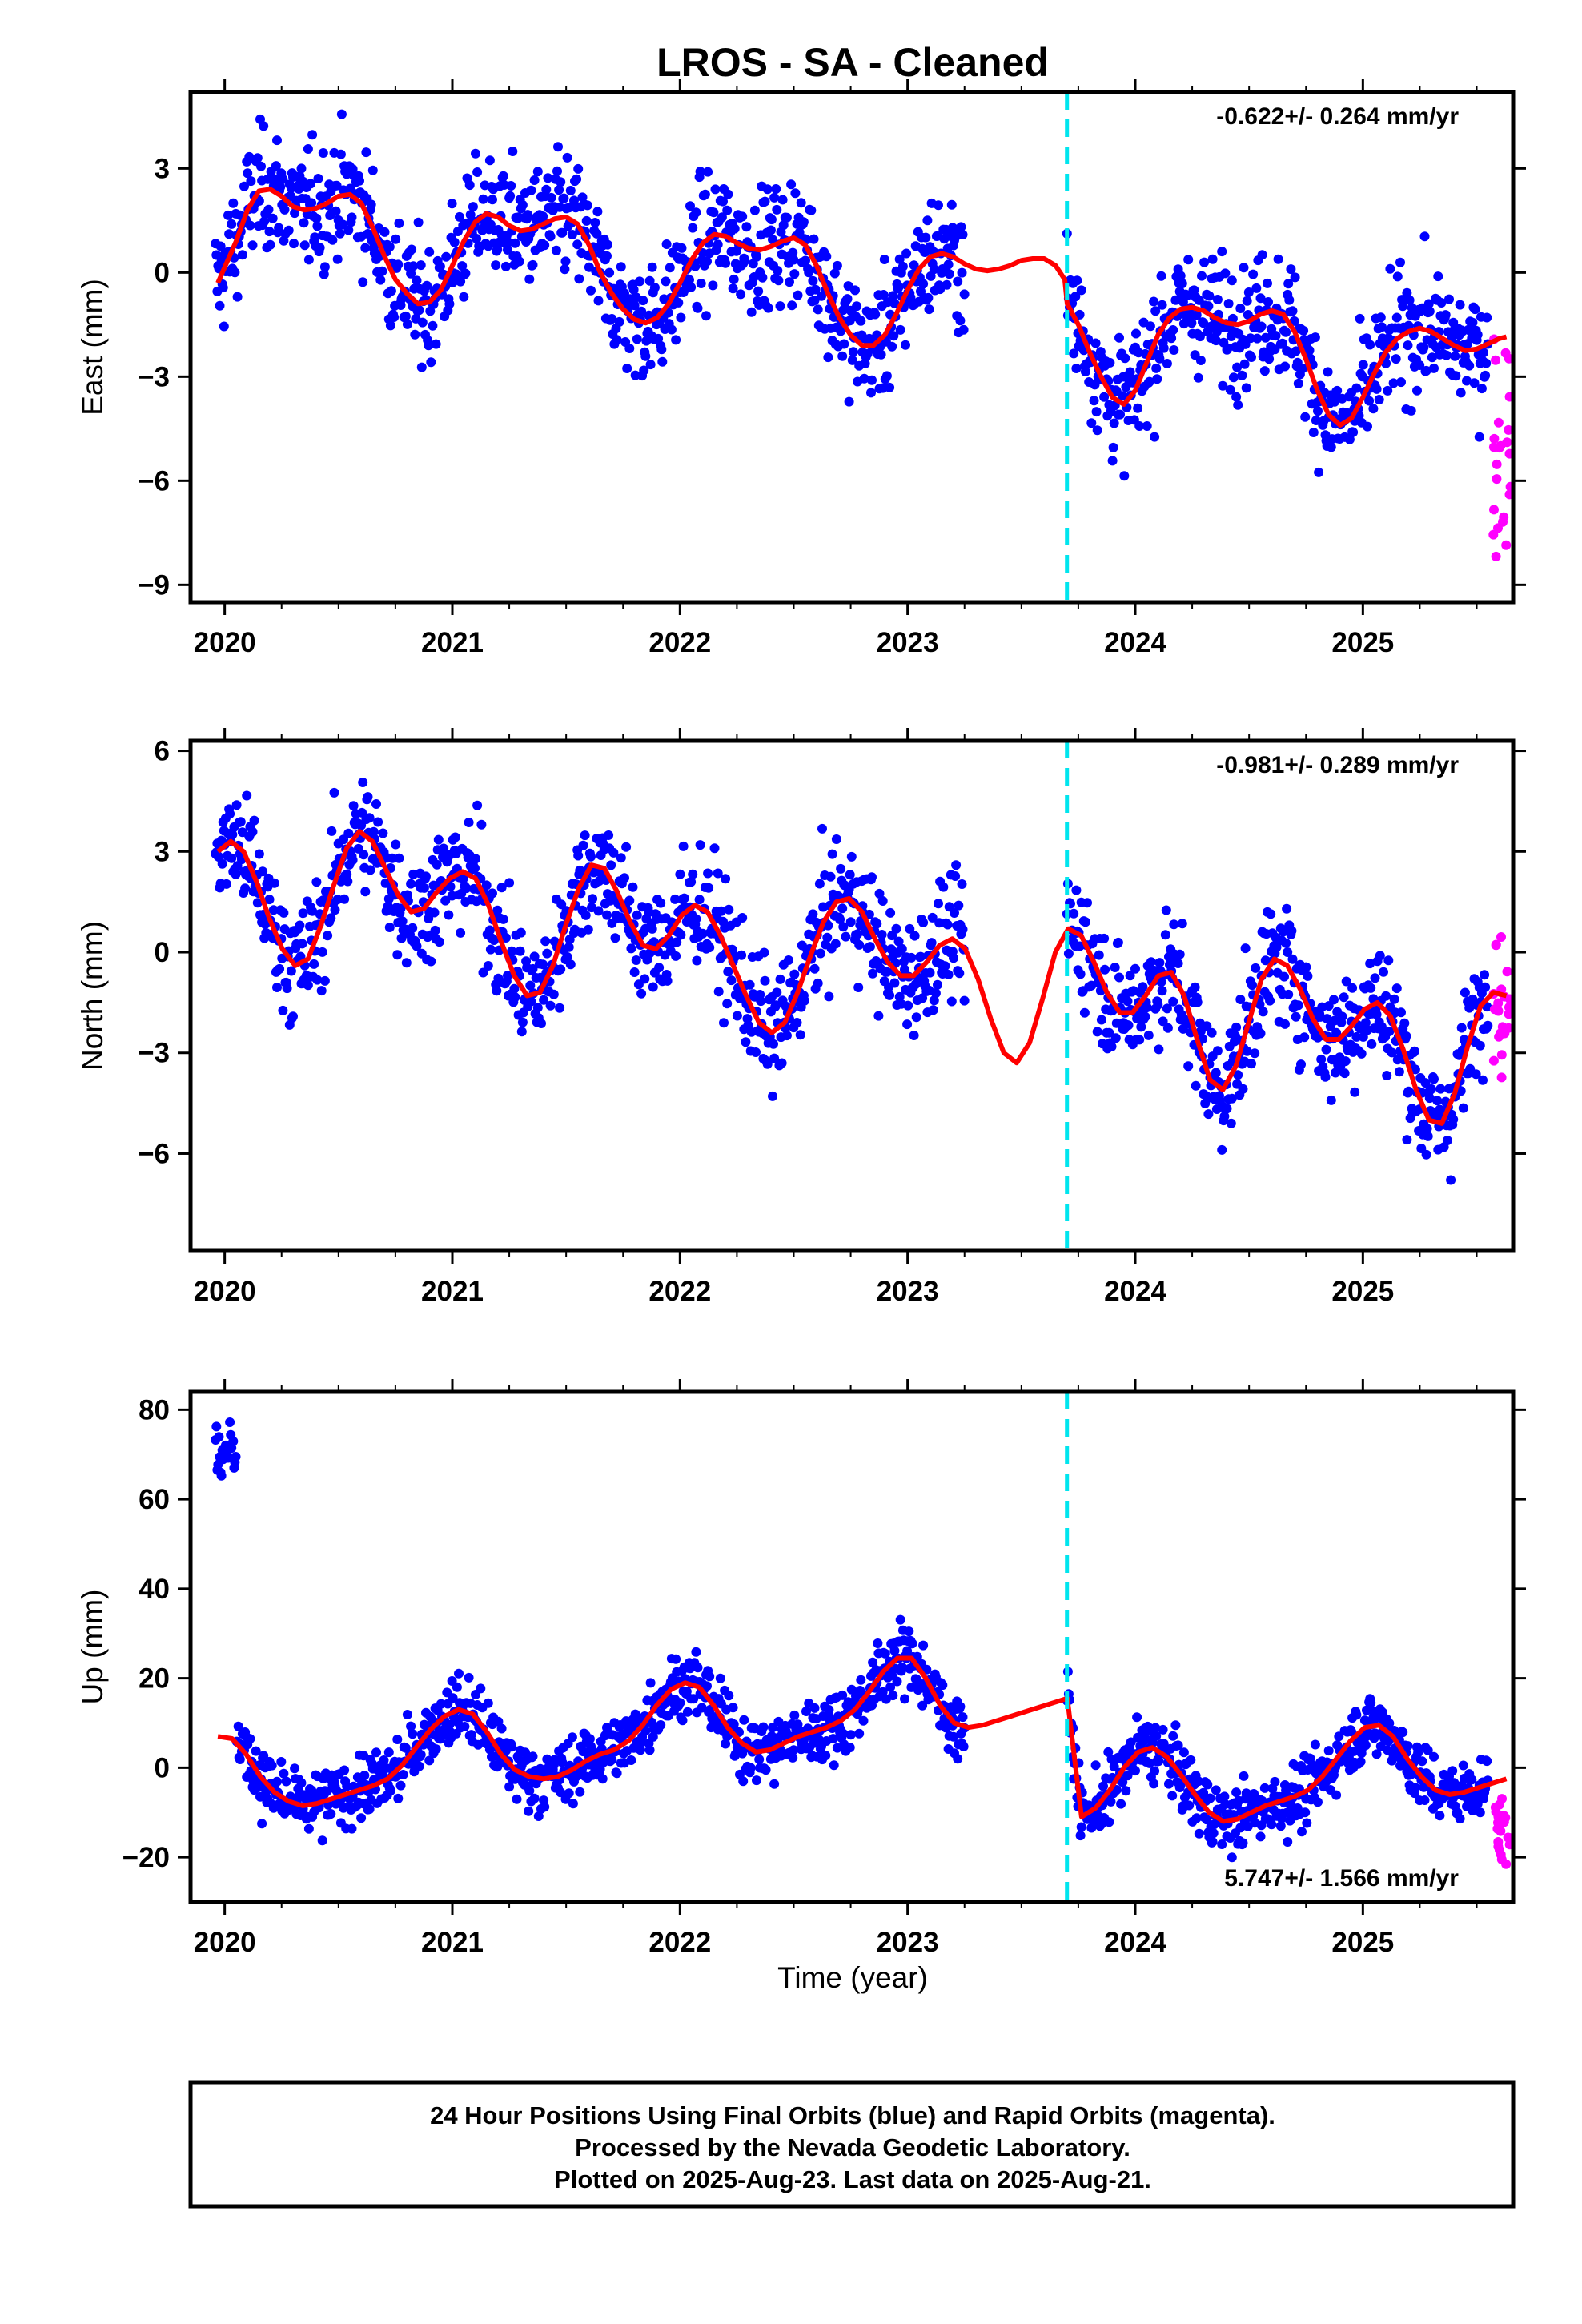  Describe the element at coordinates (162, 952) in the screenshot. I see `north-y-tick-label: 0` at that location.